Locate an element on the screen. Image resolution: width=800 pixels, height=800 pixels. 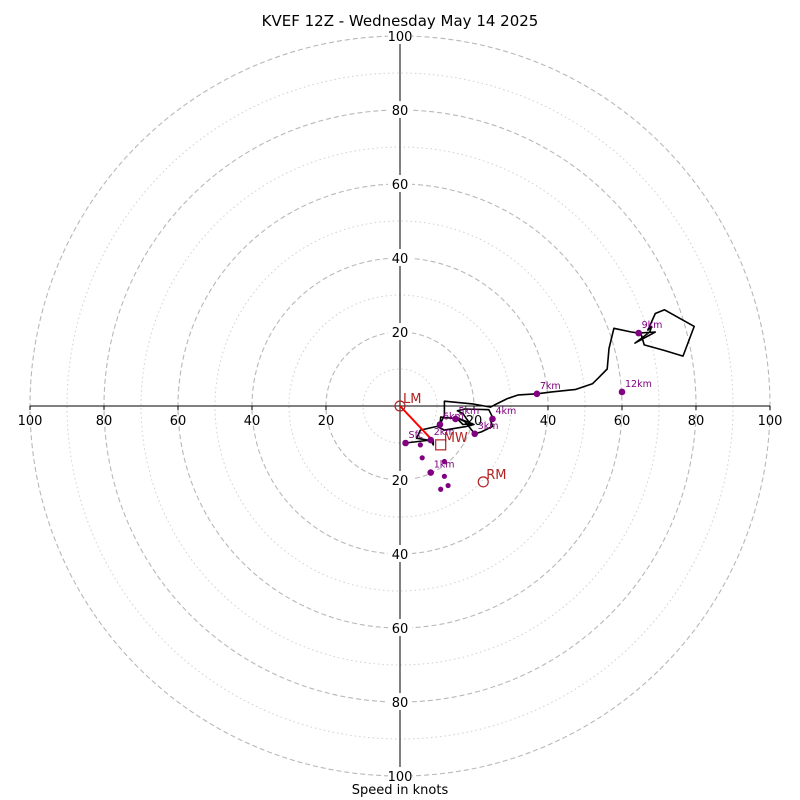
chart-title: KVEF 12Z - Wednesday May 14 2025 is located at coordinates (400, 21).